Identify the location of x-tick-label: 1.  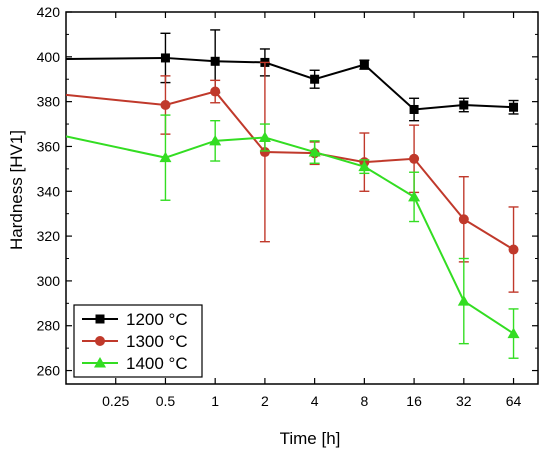
(215, 401).